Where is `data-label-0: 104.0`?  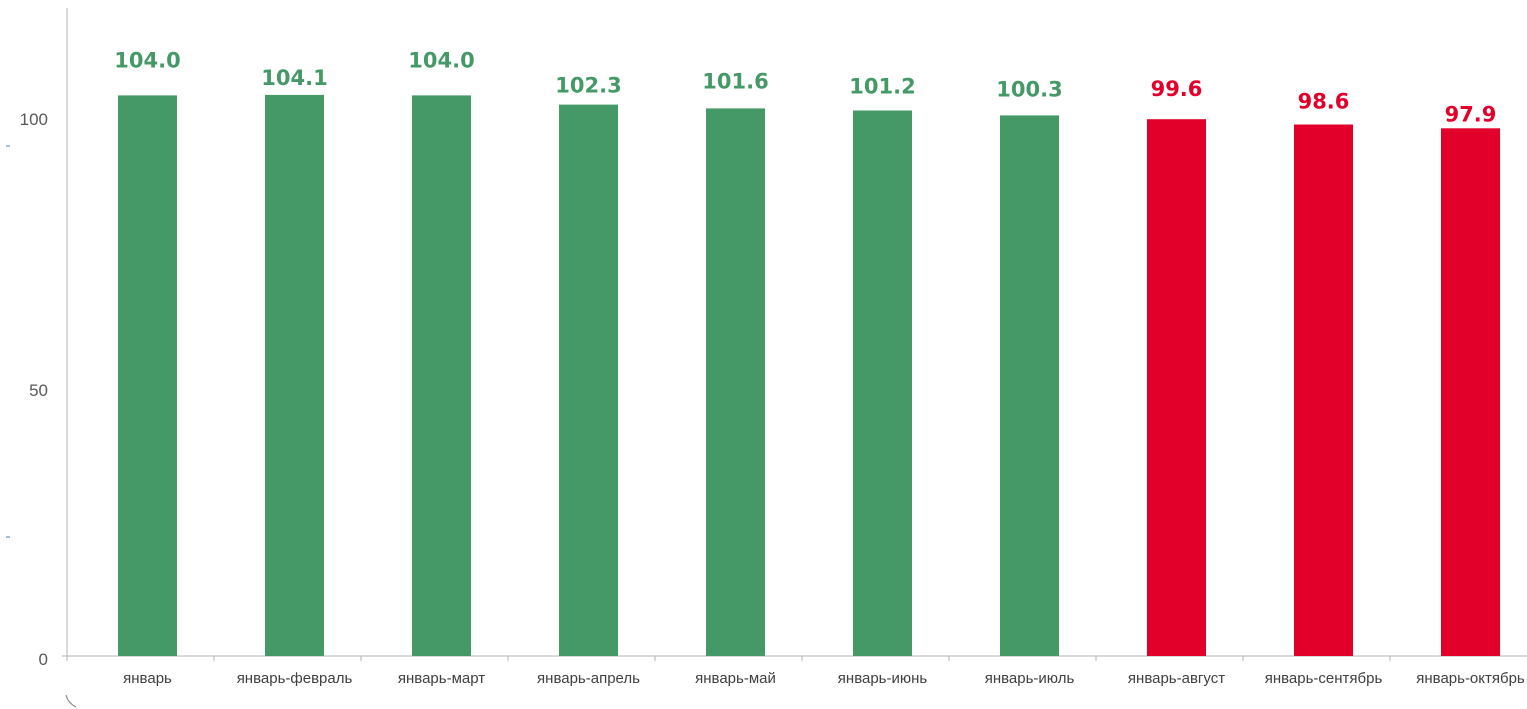
data-label-0: 104.0 is located at coordinates (147, 60).